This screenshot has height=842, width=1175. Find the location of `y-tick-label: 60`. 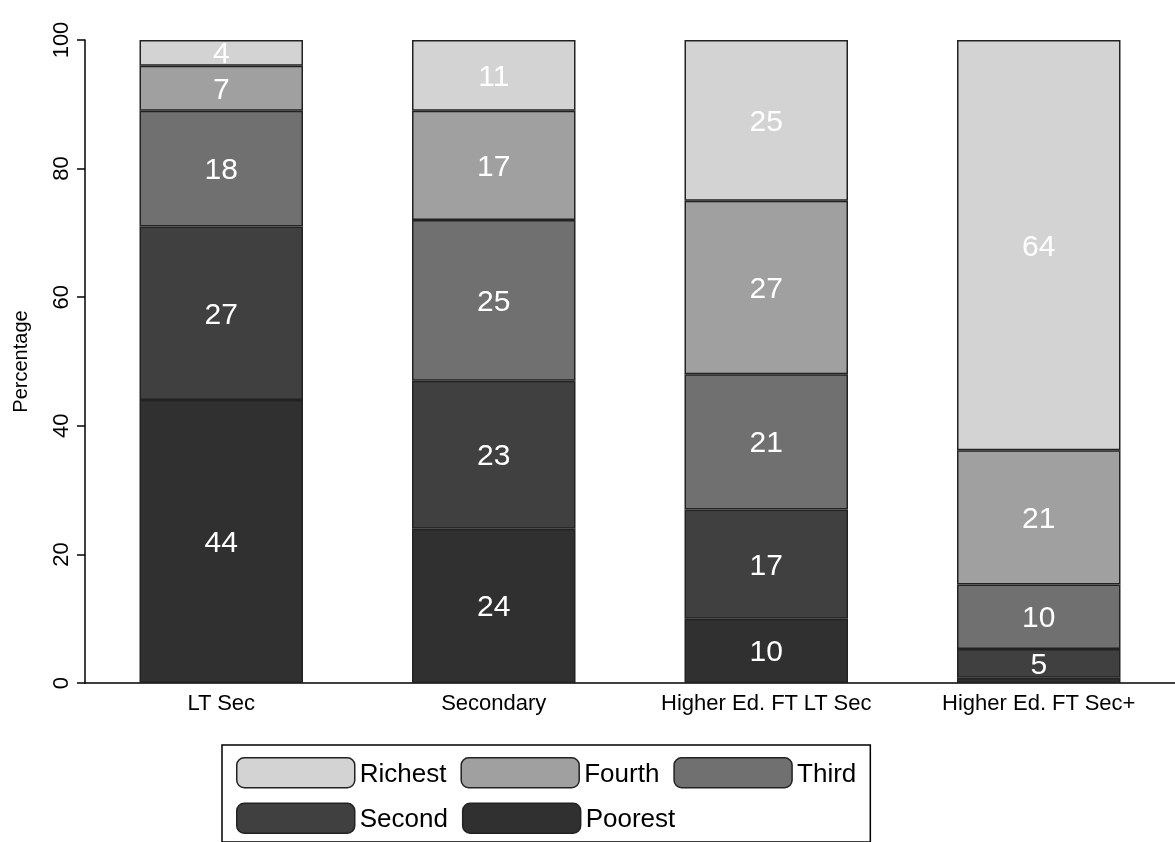

y-tick-label: 60 is located at coordinates (60, 297).